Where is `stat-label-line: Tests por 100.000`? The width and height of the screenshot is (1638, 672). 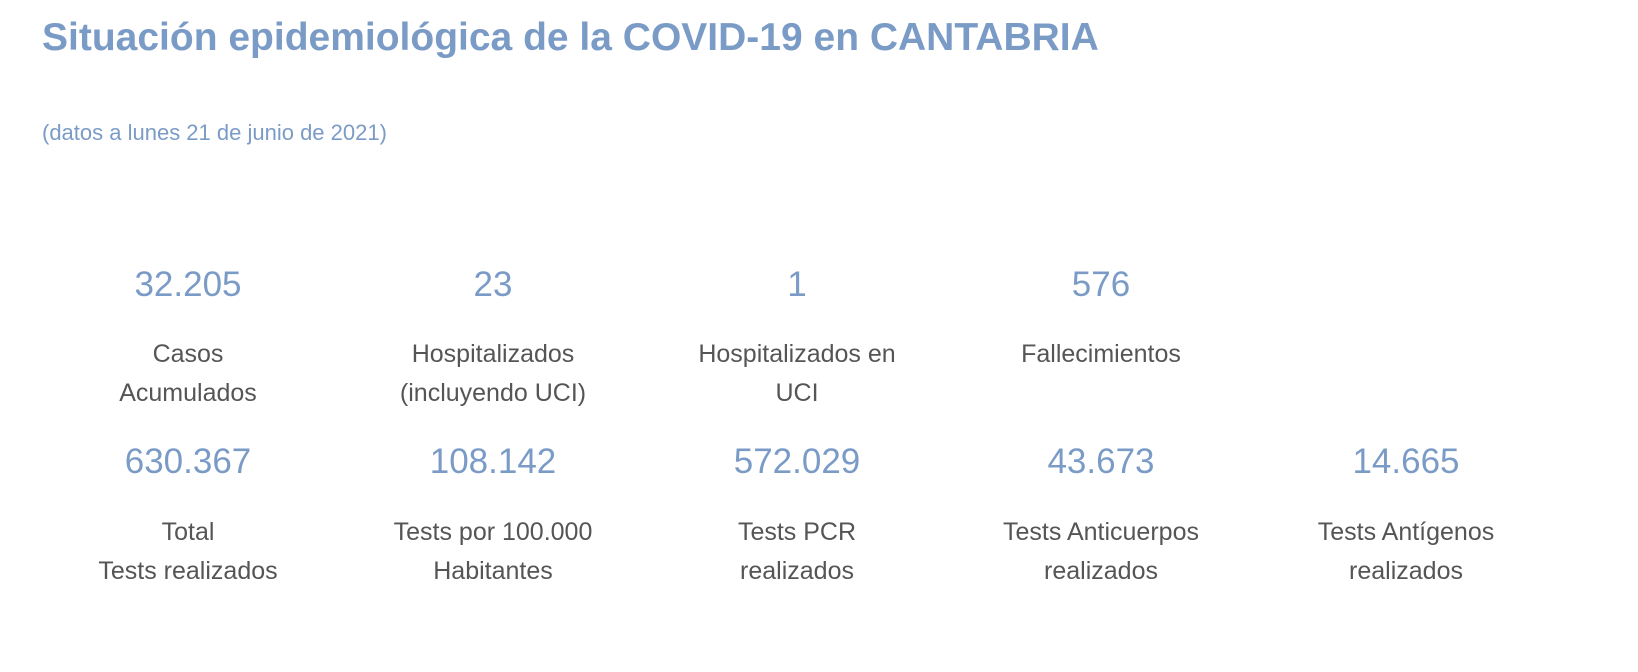
stat-label-line: Tests por 100.000 is located at coordinates (493, 532).